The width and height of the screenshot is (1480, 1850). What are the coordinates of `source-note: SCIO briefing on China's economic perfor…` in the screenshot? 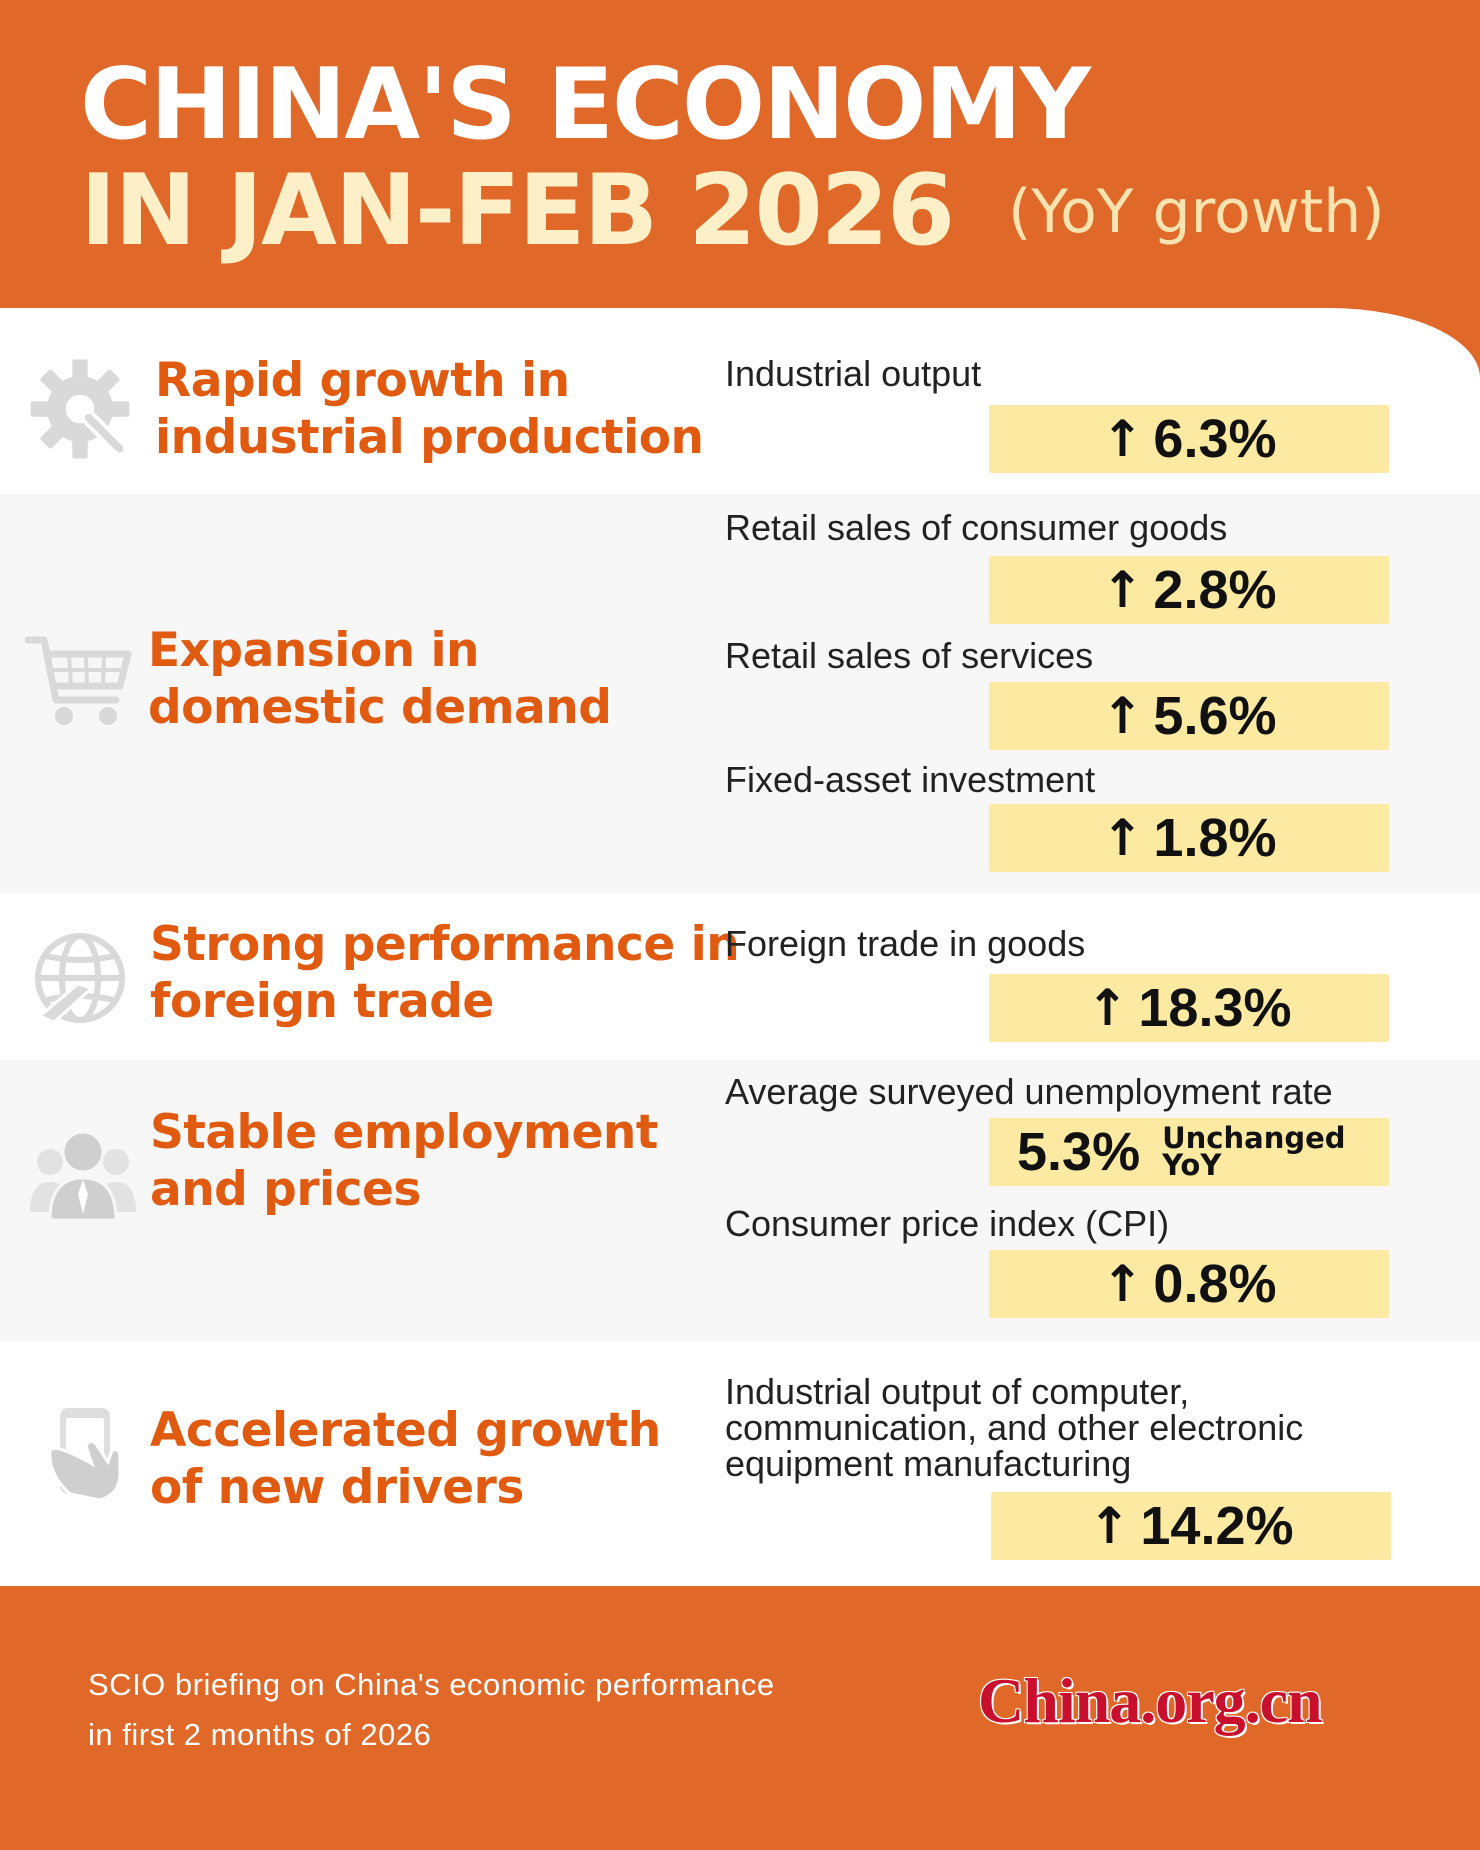 It's located at (431, 1709).